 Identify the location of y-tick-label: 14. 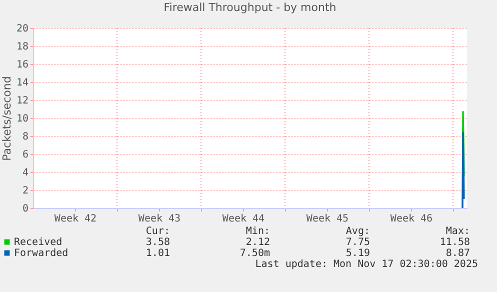
(22, 83).